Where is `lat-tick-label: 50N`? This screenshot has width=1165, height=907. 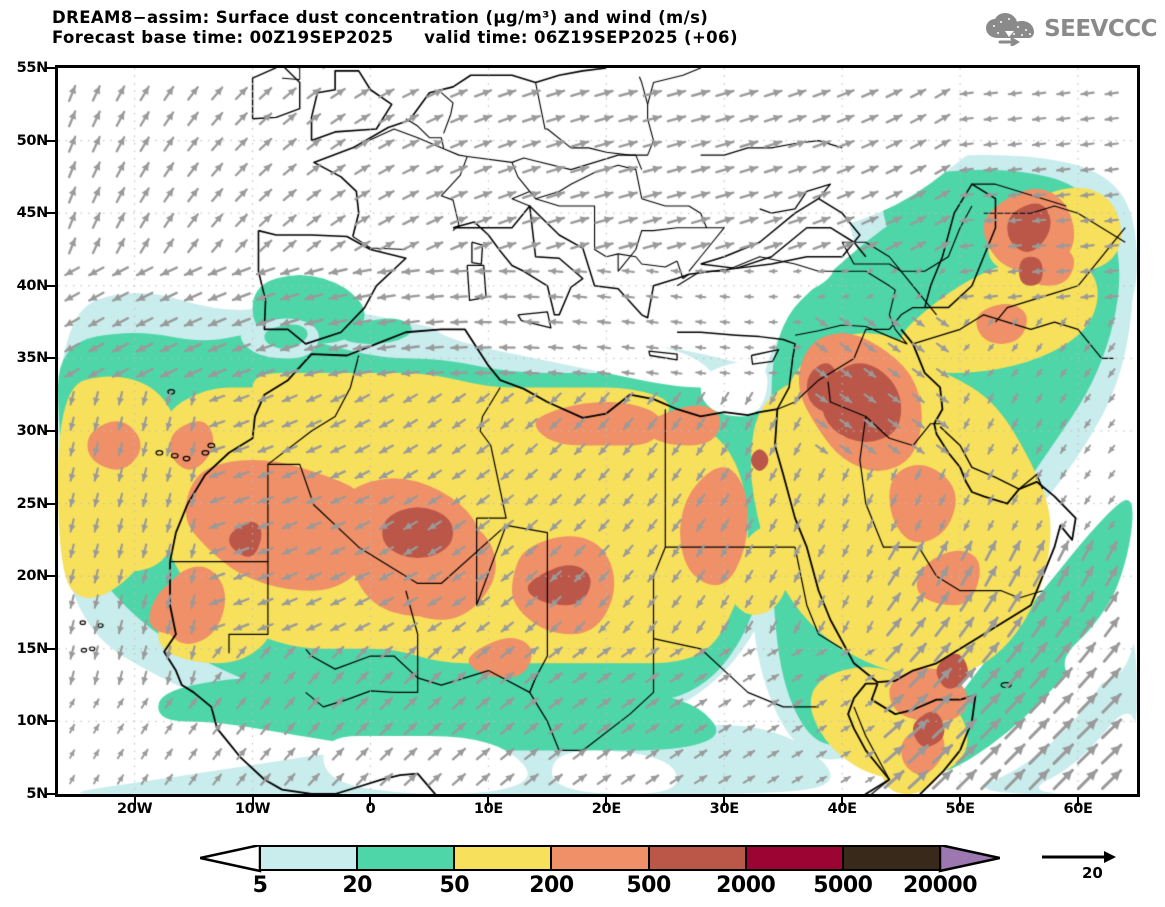 lat-tick-label: 50N is located at coordinates (32, 140).